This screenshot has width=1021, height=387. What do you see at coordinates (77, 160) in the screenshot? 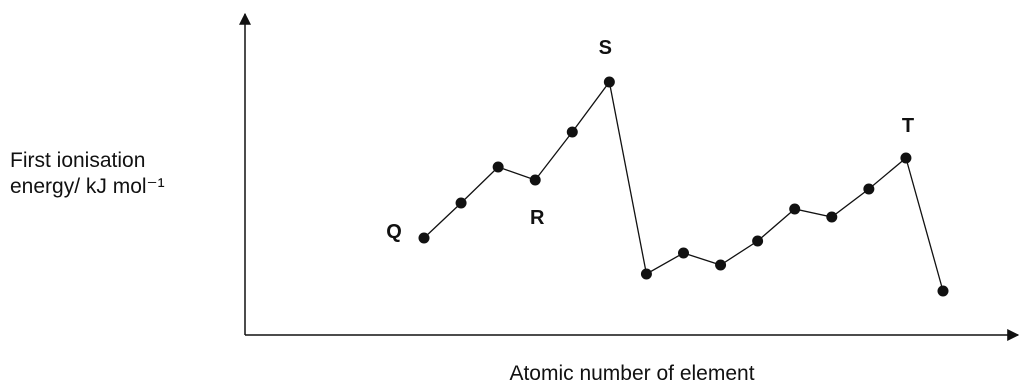
I see `y-axis-label: First ionisation` at bounding box center [77, 160].